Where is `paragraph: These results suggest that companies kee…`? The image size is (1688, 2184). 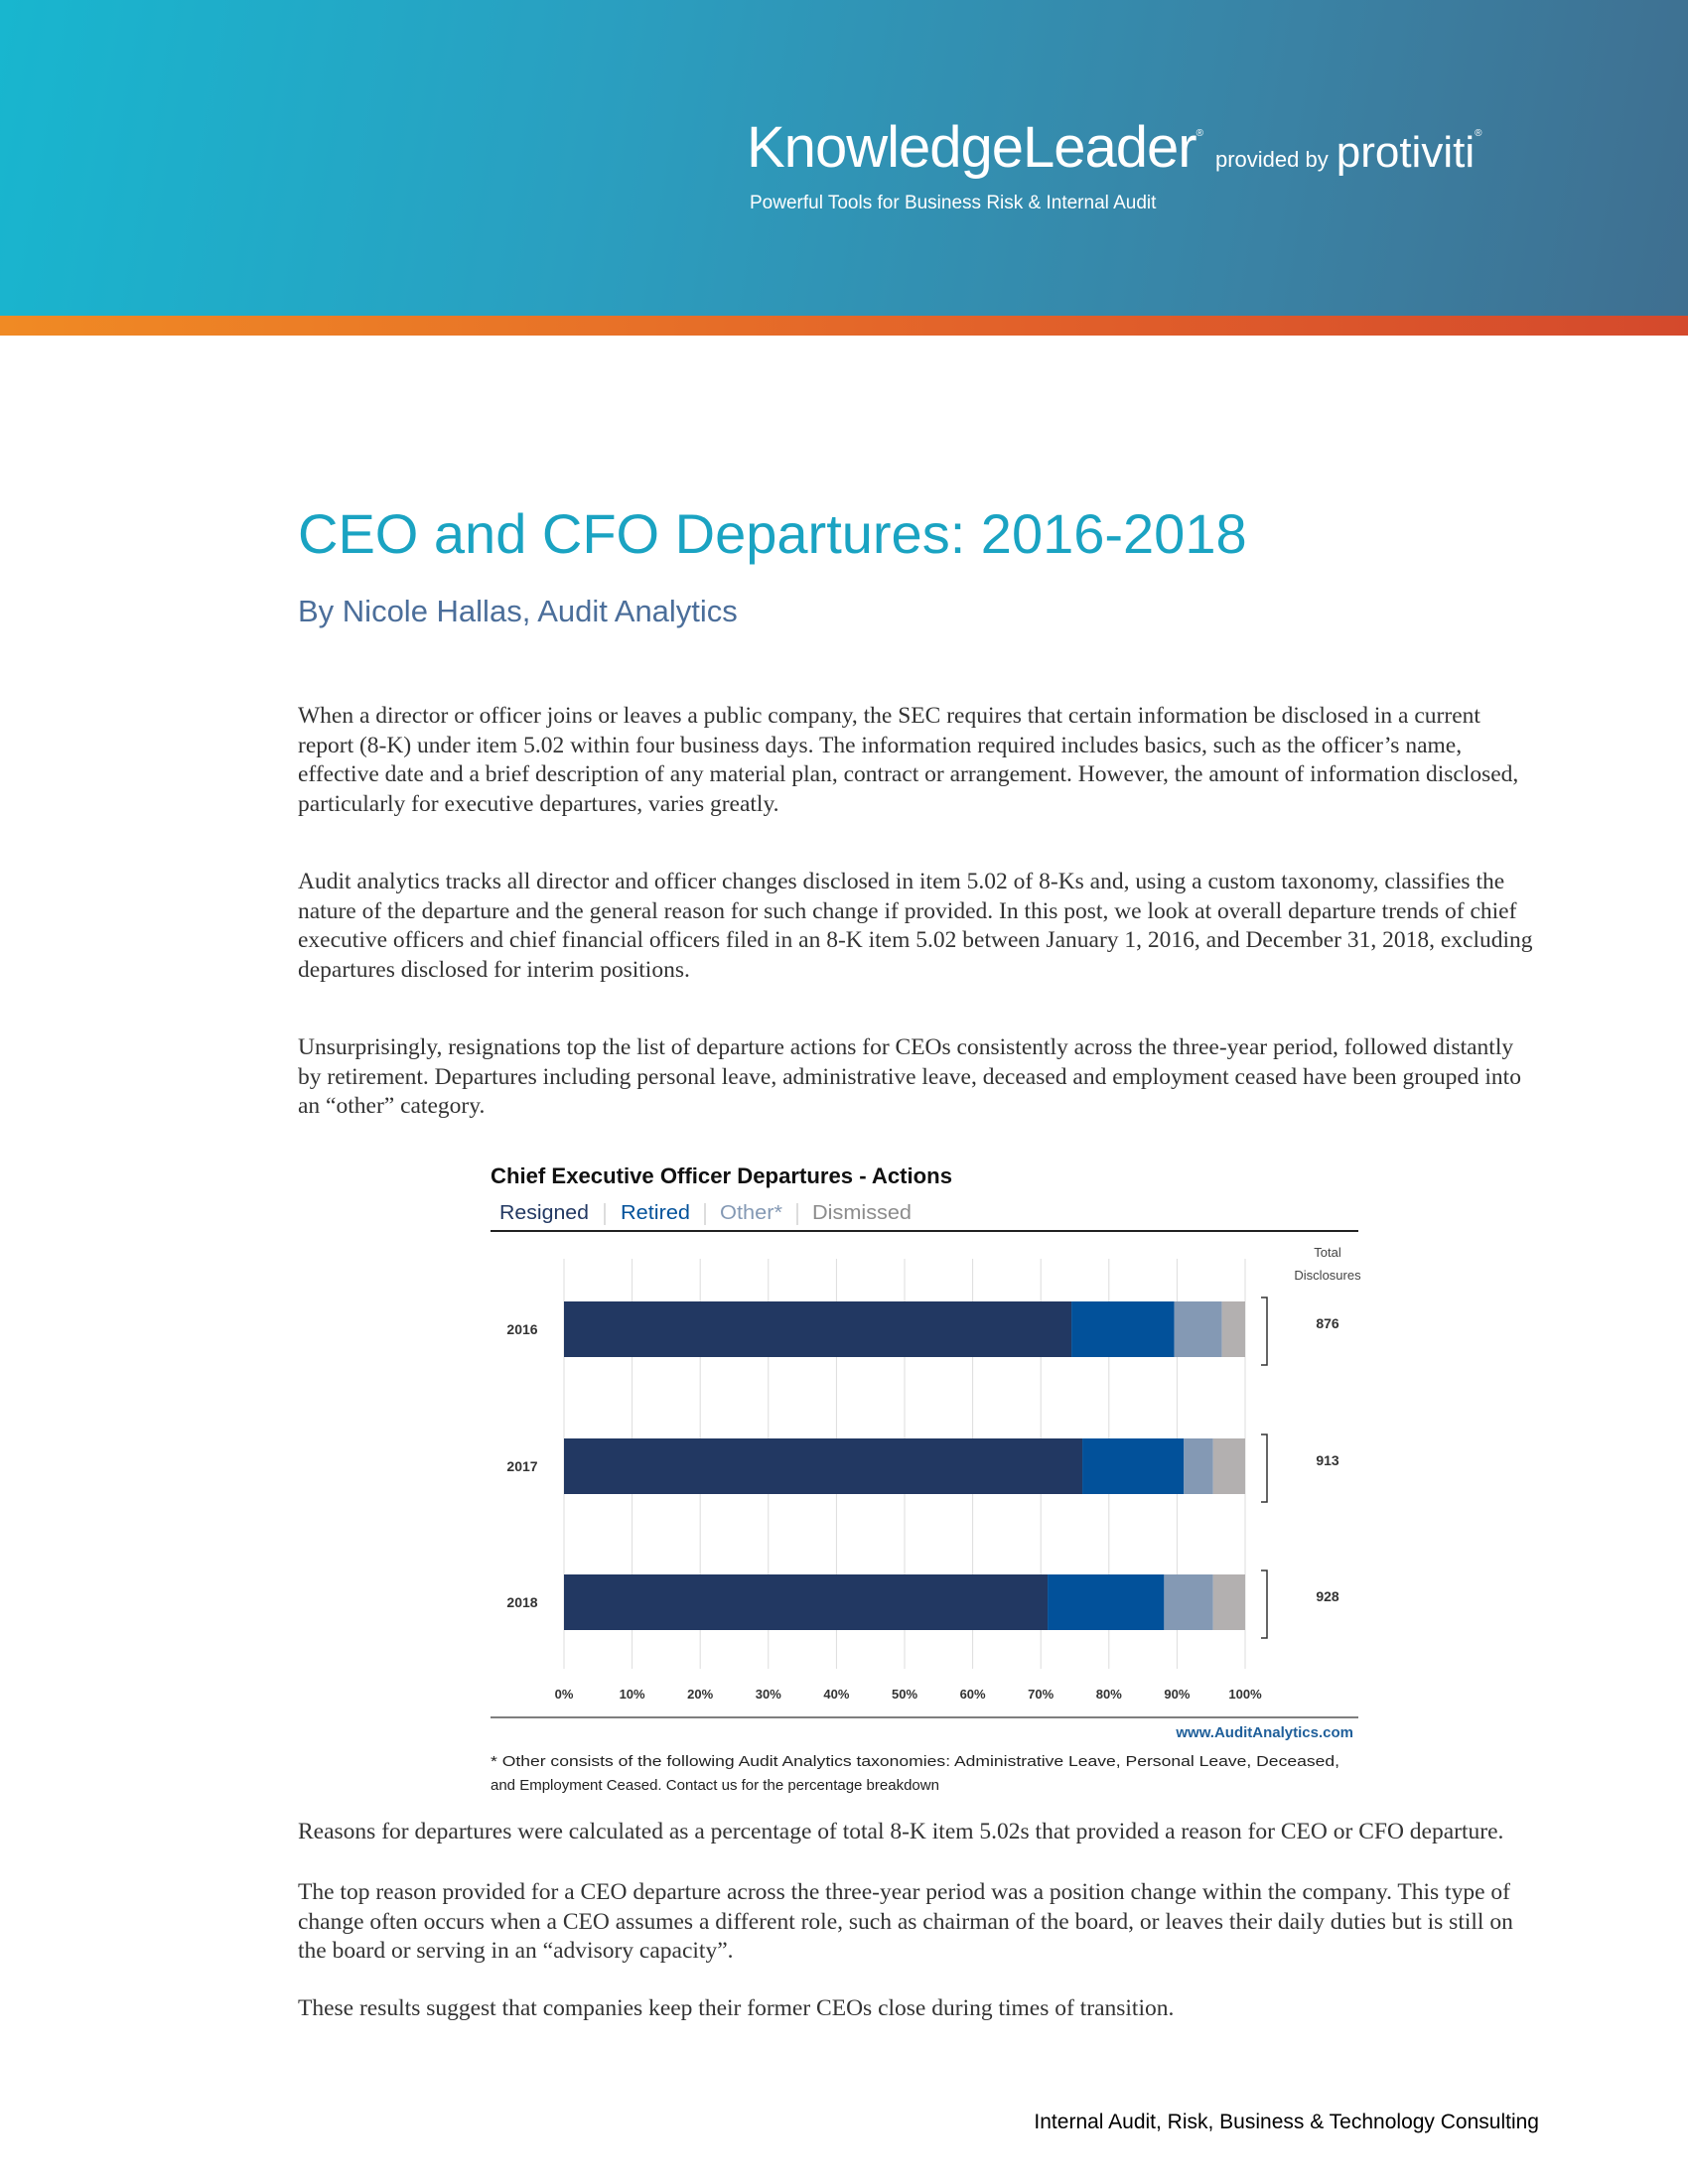
paragraph: These results suggest that companies kee… is located at coordinates (736, 2008).